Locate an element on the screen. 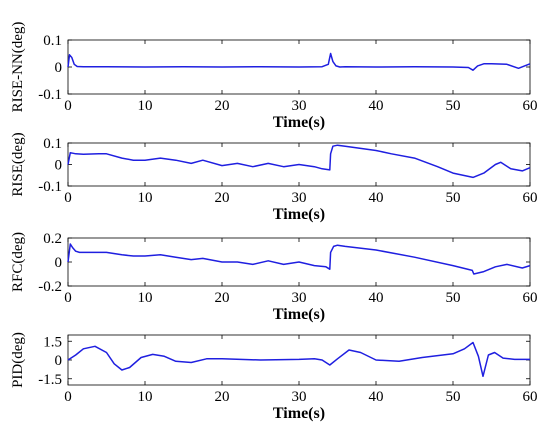 This screenshot has height=439, width=550. y-tick-label: 1.5 is located at coordinates (52, 342).